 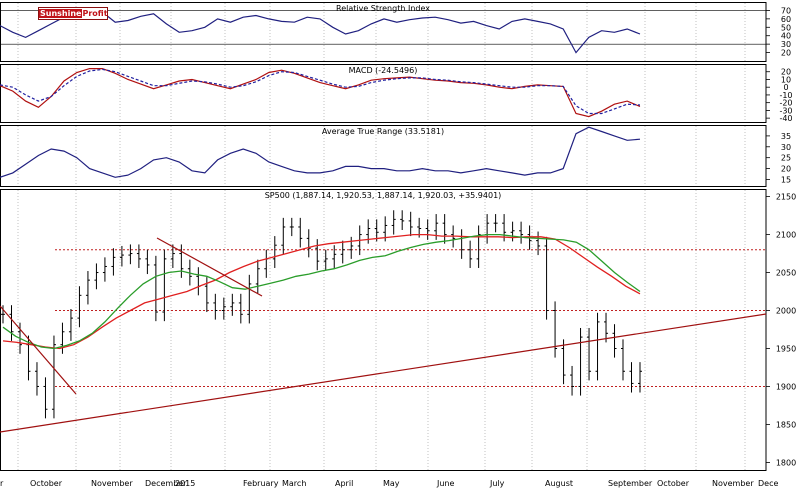 What do you see at coordinates (786, 386) in the screenshot?
I see `y-tick-label: 1900` at bounding box center [786, 386].